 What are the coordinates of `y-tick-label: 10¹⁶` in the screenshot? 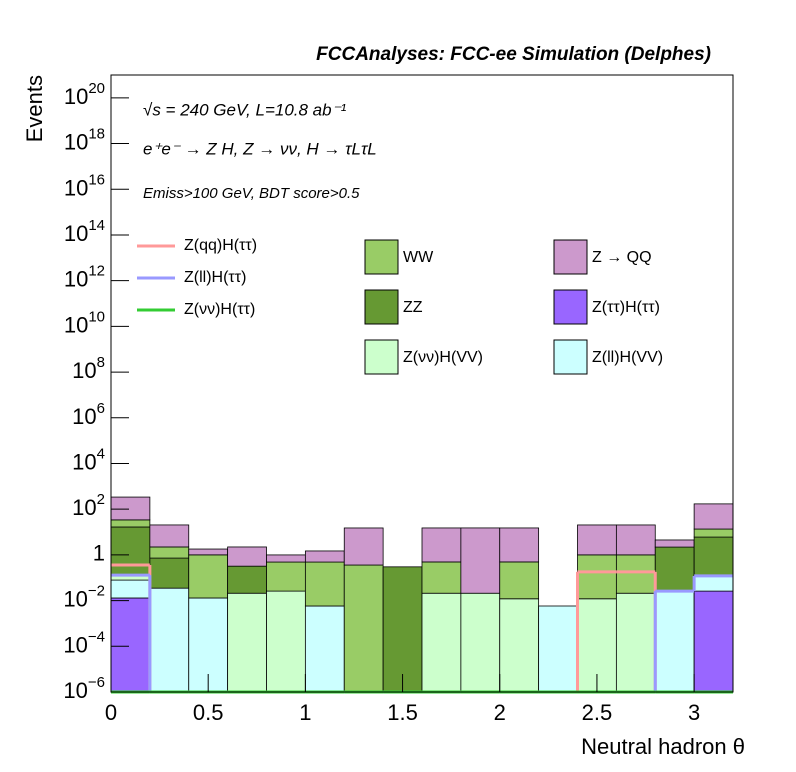 It's located at (84, 185).